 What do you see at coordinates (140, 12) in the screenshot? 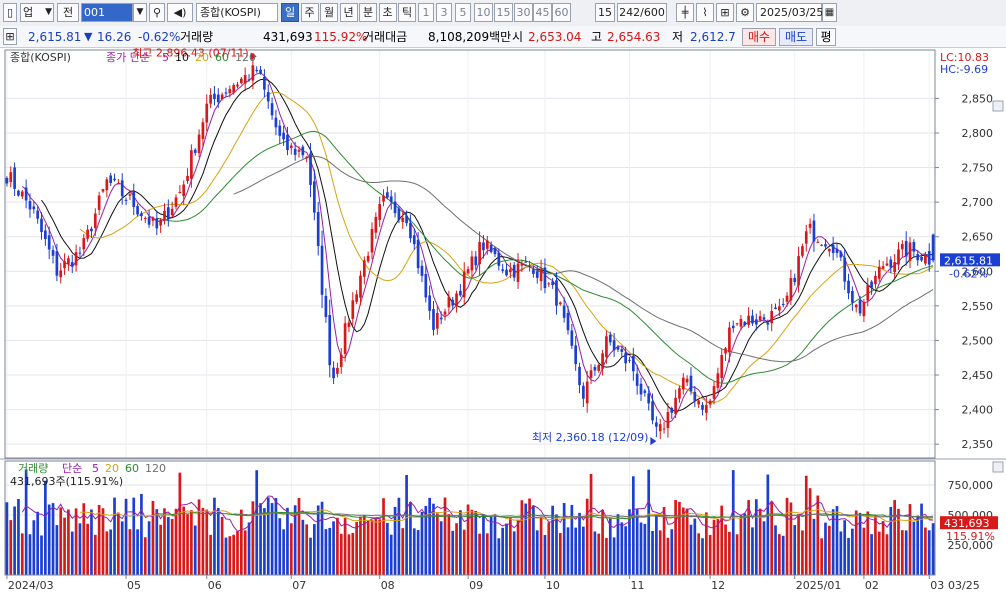
I see `code-dropdown-icon: ▼` at bounding box center [140, 12].